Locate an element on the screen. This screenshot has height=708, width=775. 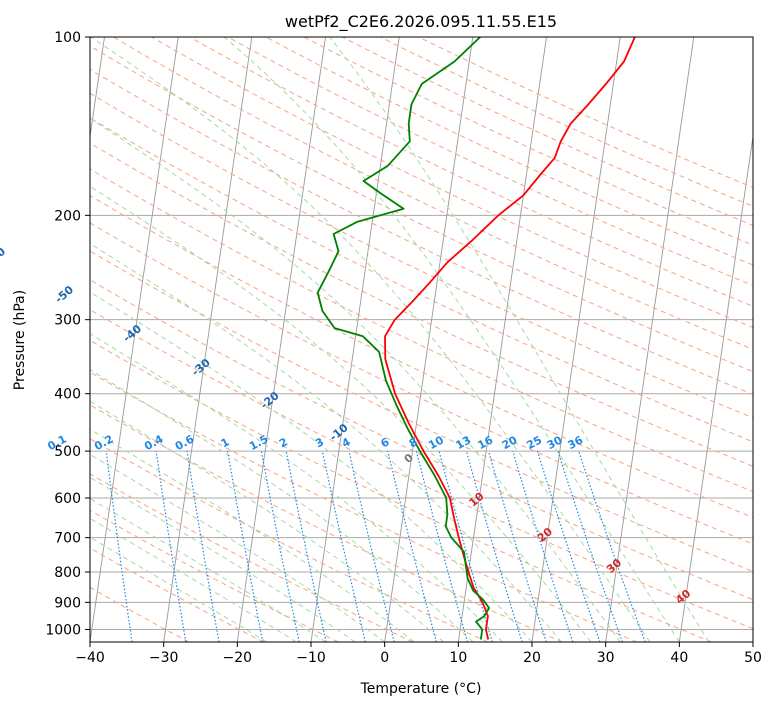
mixing-ratio-label: 13 is located at coordinates (464, 442).